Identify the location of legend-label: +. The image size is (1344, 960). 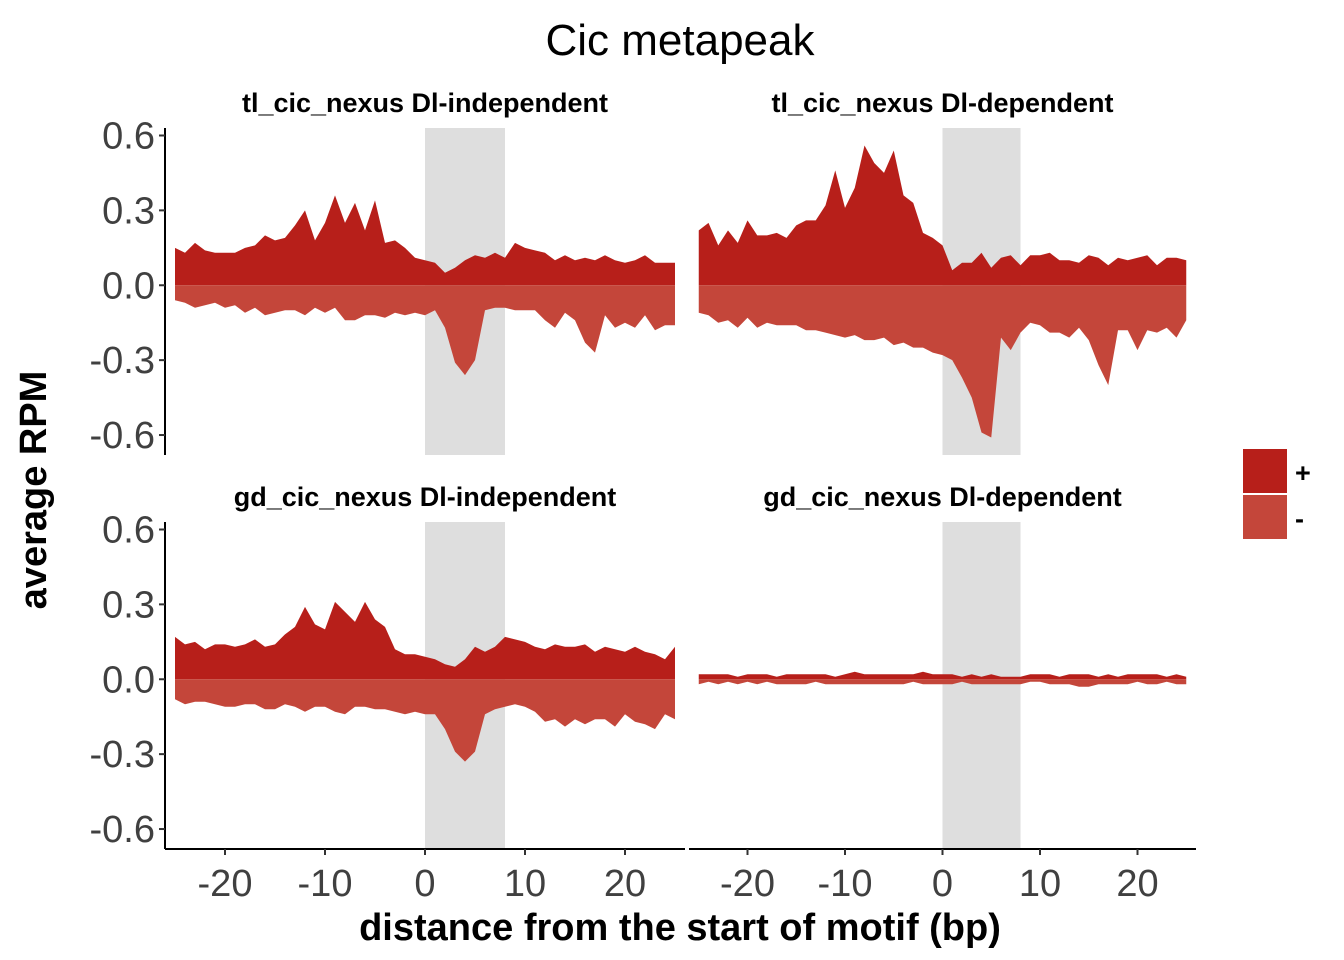
(1303, 473).